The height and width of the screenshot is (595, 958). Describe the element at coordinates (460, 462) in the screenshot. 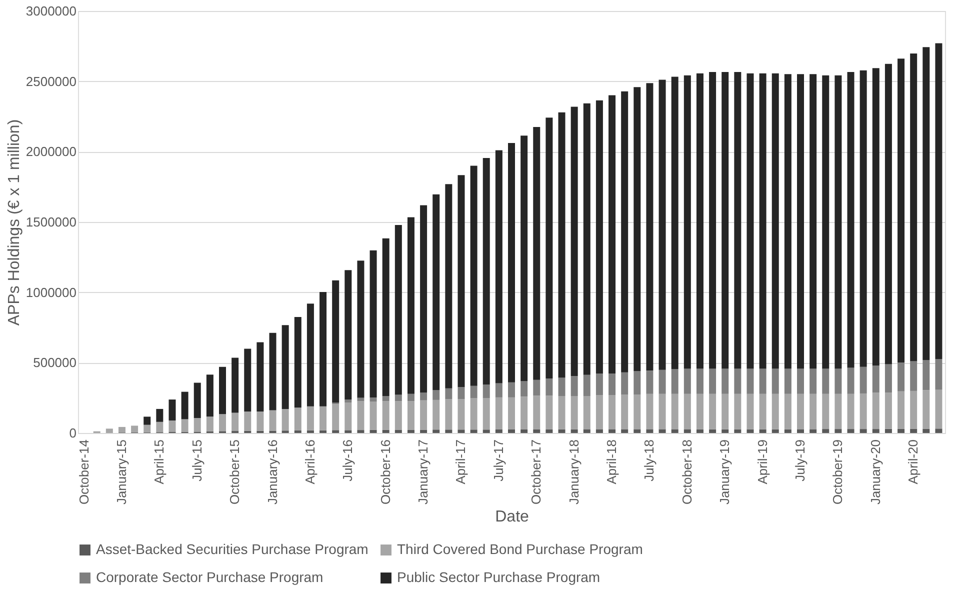

I see `x-tick-label: April-17` at that location.